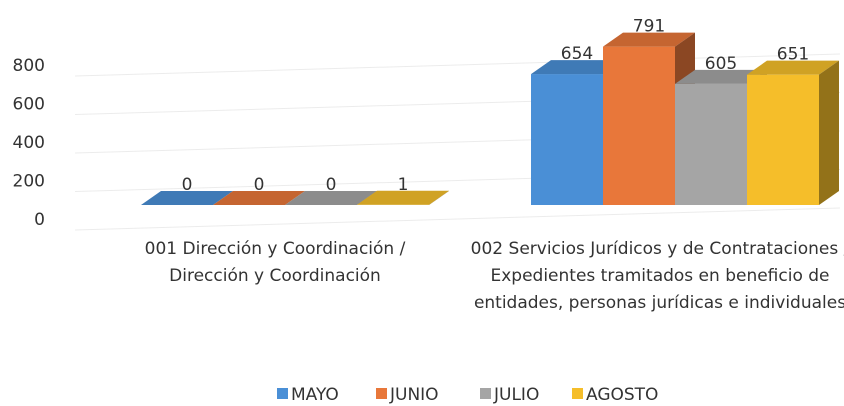 This screenshot has width=844, height=406. Describe the element at coordinates (29, 105) in the screenshot. I see `y-tick-label: 600` at that location.